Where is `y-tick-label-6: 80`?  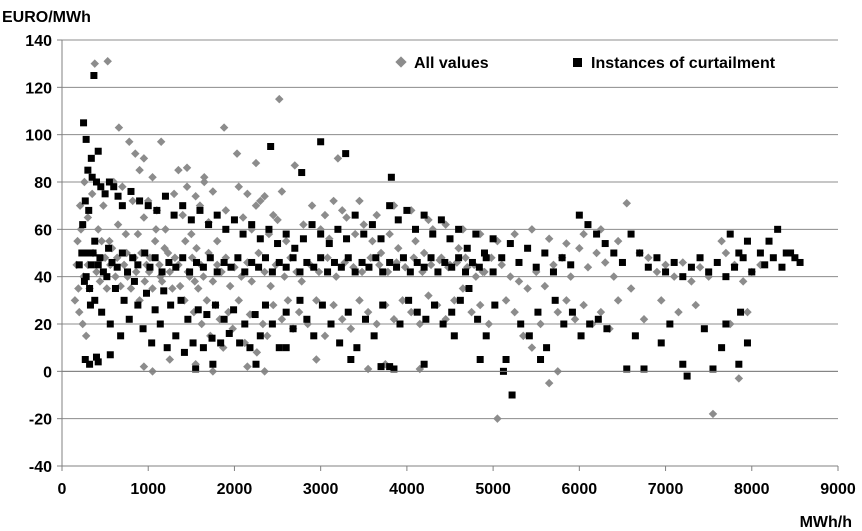 y-tick-label-6: 80 is located at coordinates (43, 183).